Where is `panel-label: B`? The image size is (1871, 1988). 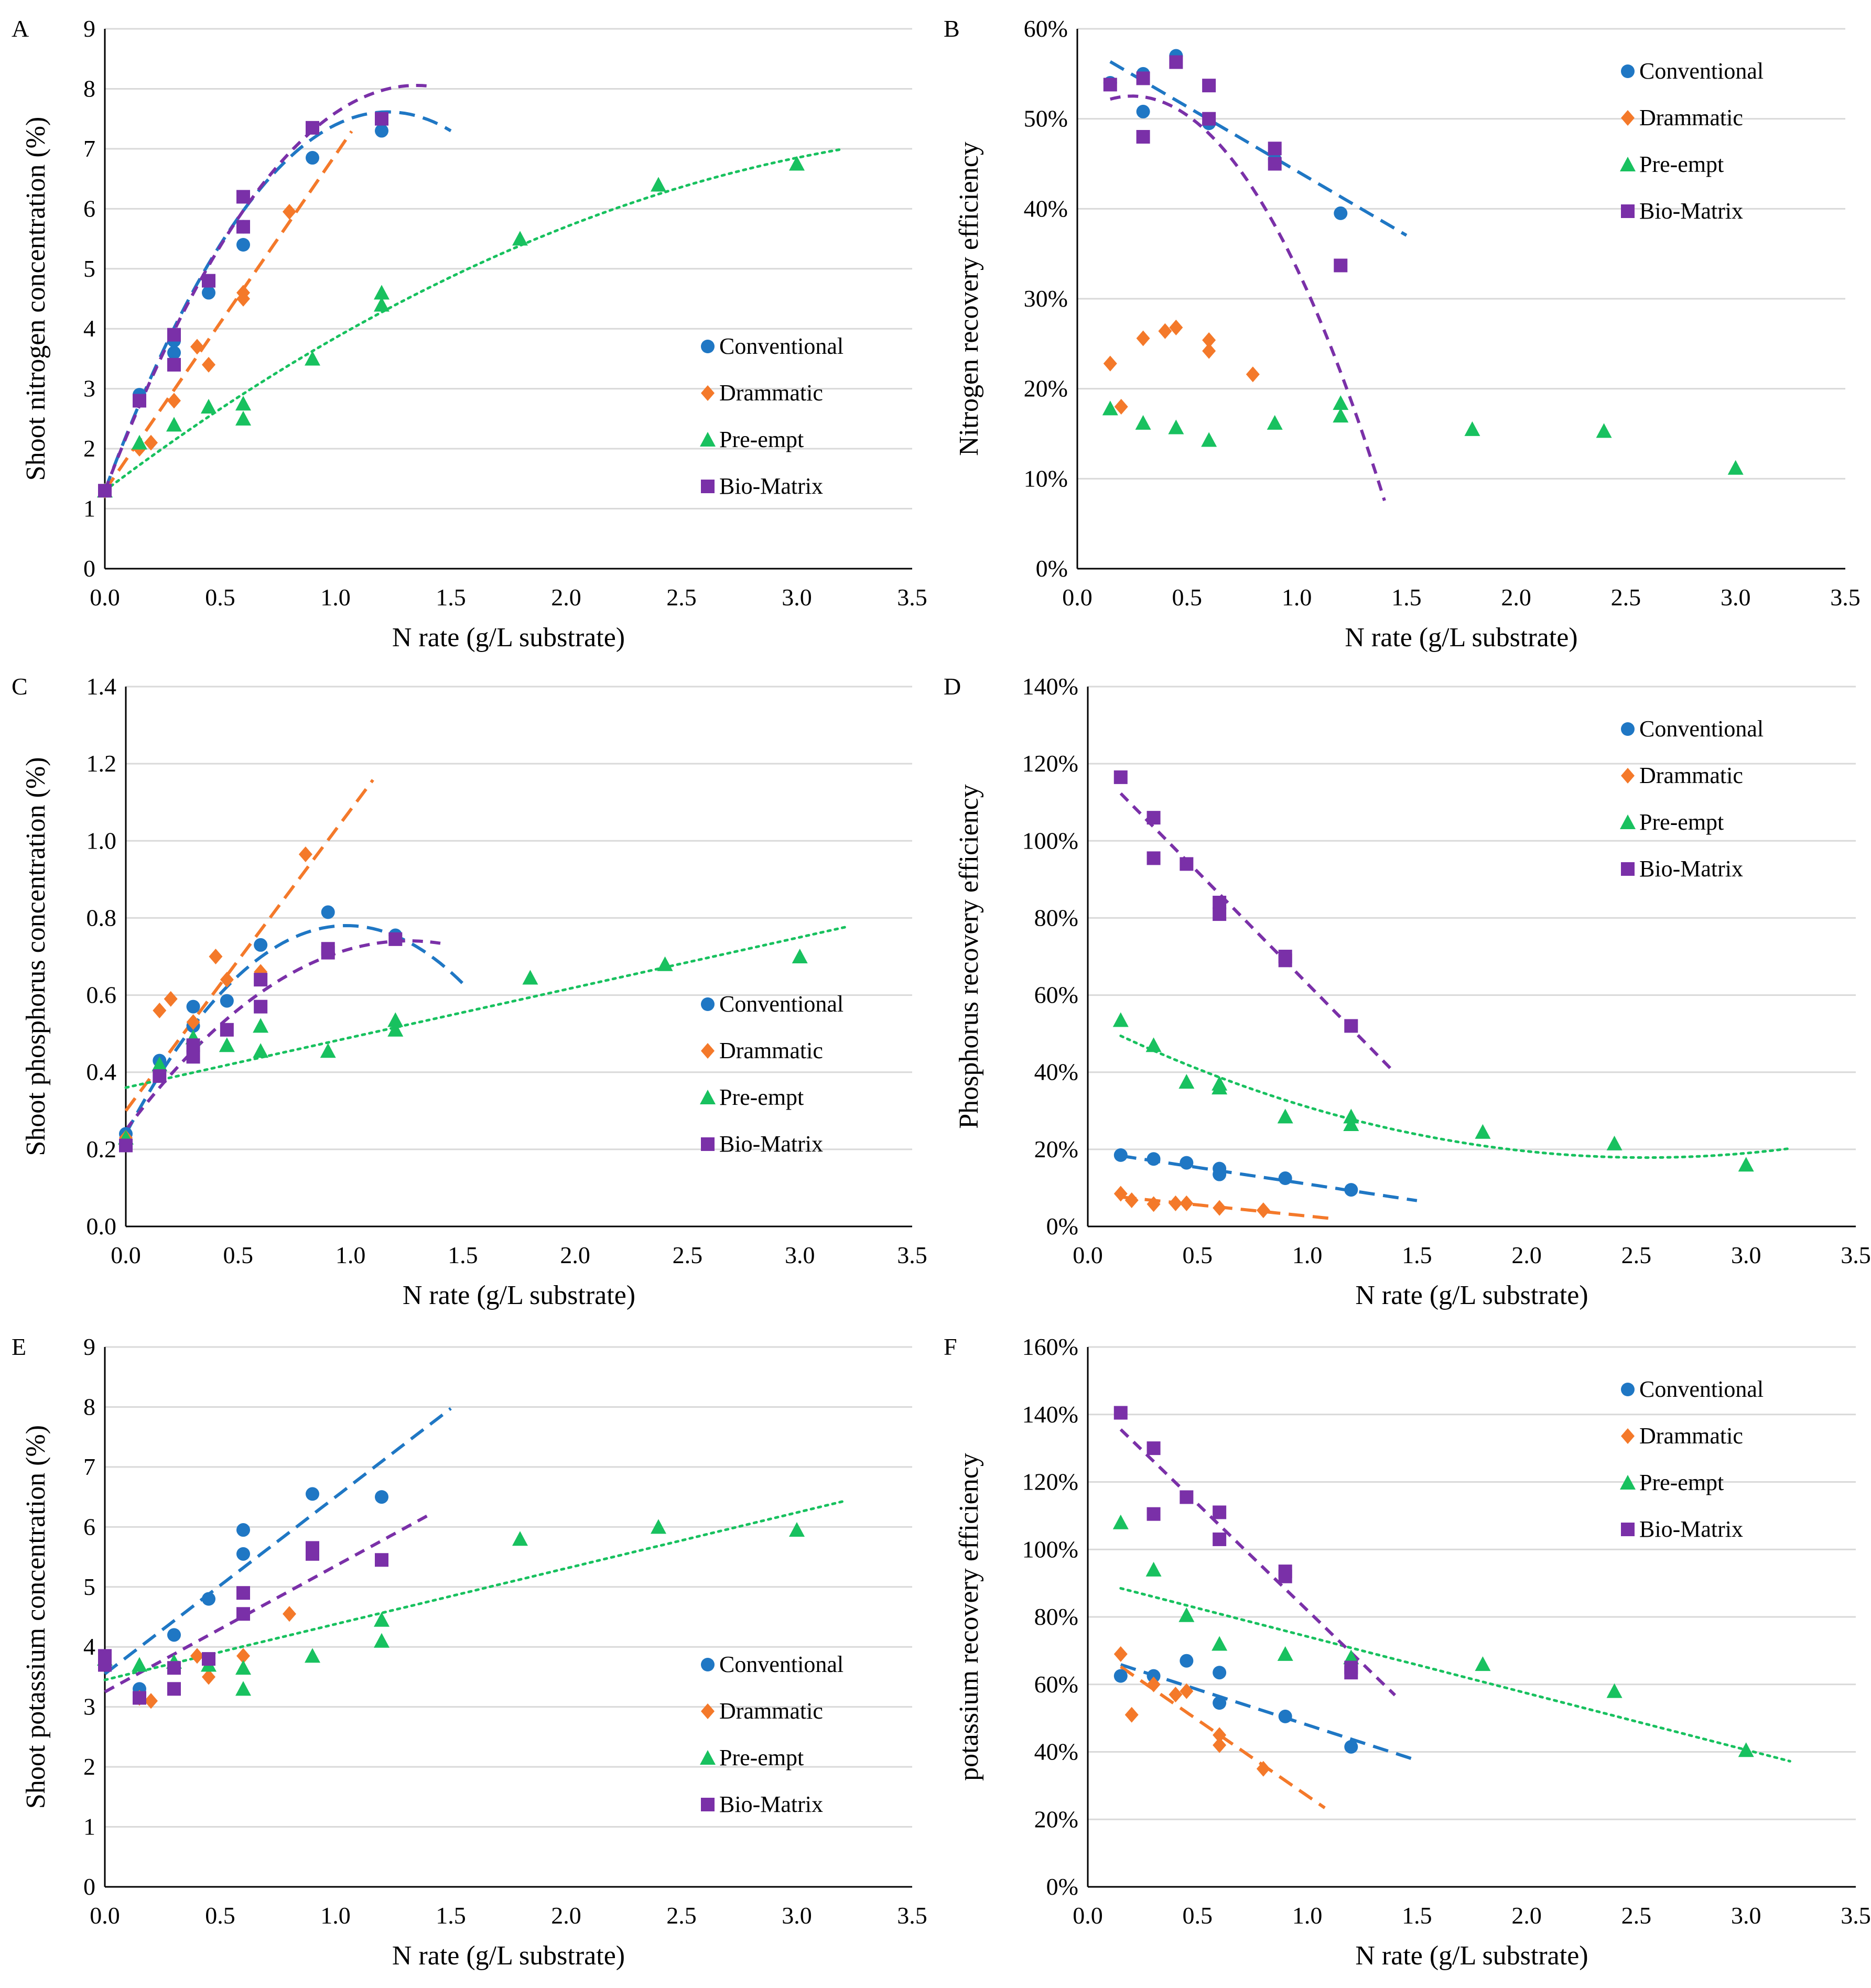
panel-label: B is located at coordinates (952, 29).